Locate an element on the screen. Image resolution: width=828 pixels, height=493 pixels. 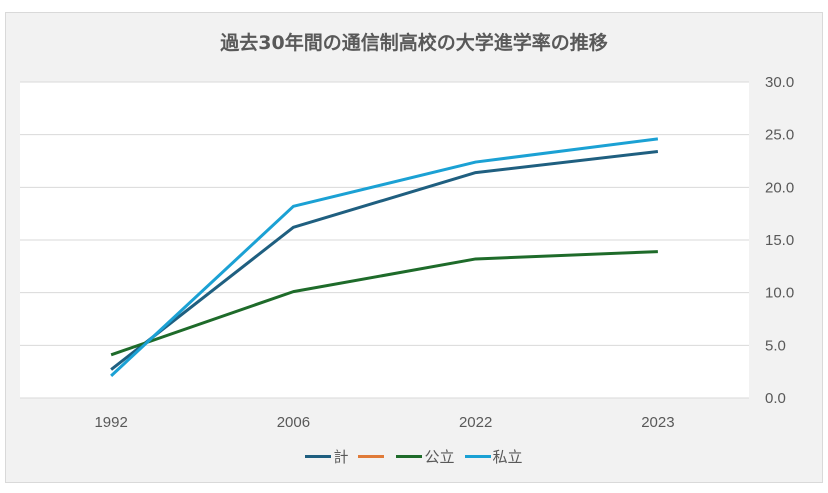
legend-item: 私立 is located at coordinates (493, 456).